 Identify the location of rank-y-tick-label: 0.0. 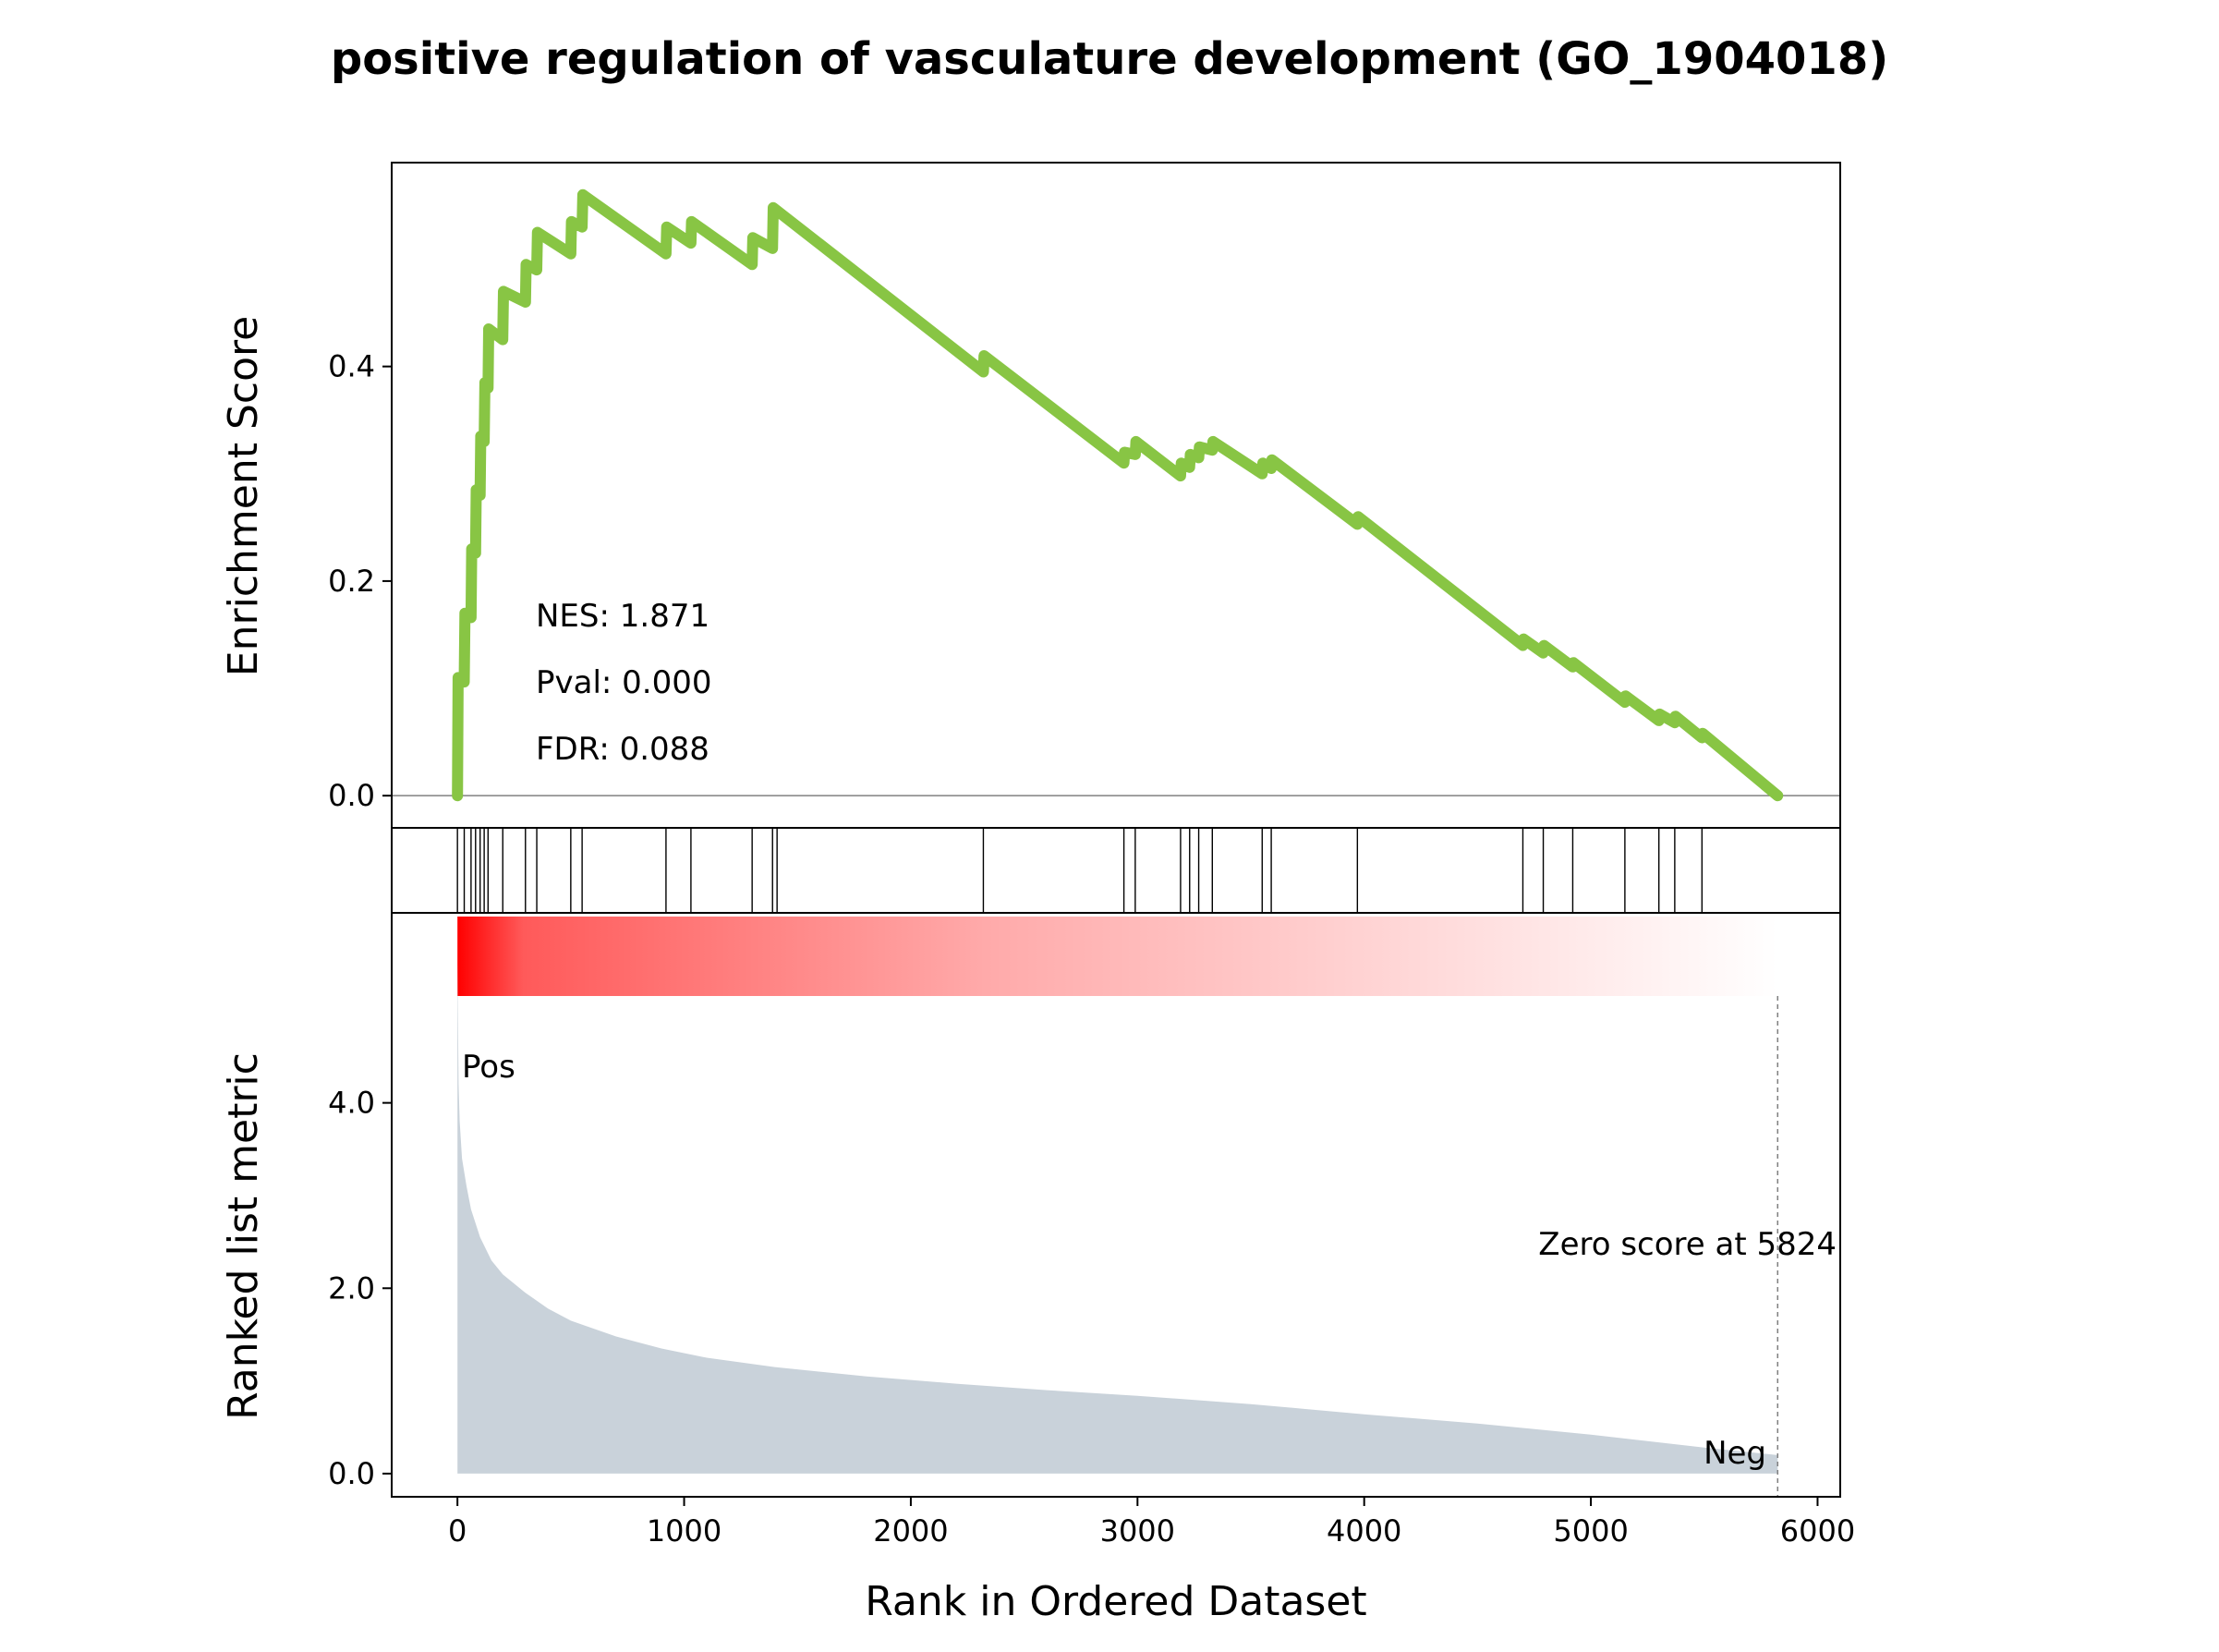
(351, 1473).